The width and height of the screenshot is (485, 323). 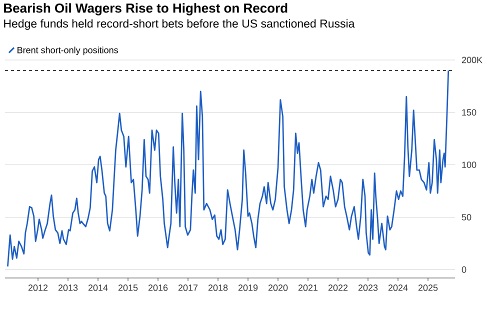 I want to click on y-tick-label: 0, so click(x=464, y=269).